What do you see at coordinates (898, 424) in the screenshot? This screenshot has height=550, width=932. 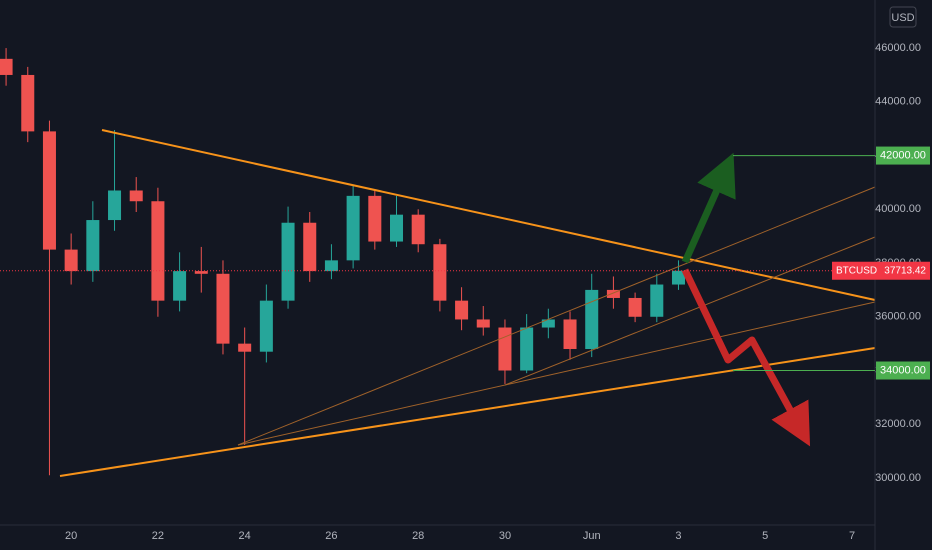 I see `y-tick-label: 32000.00` at bounding box center [898, 424].